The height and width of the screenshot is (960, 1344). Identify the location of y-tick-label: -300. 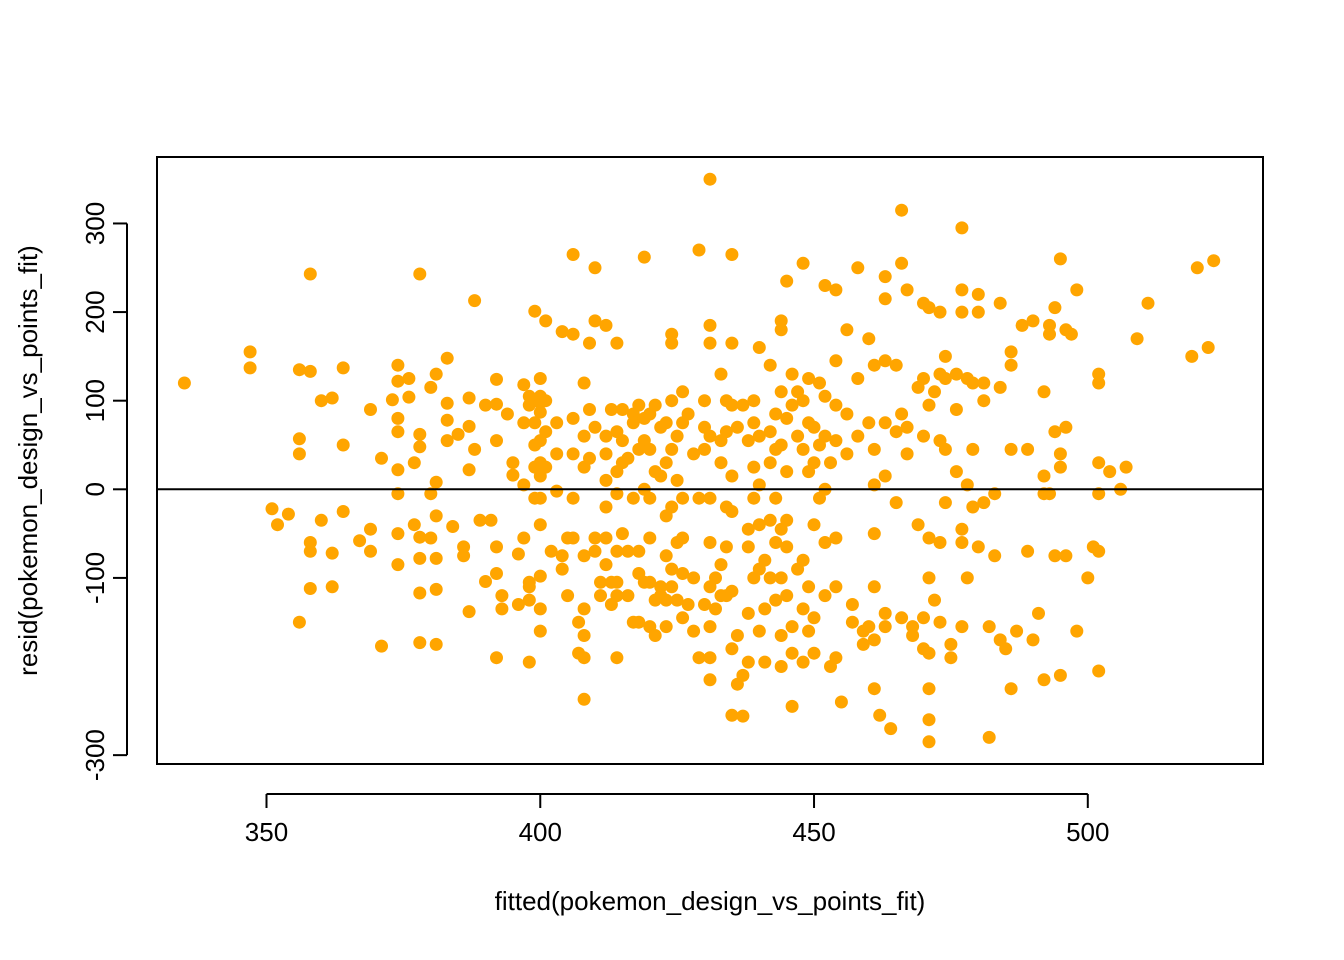
(95, 755).